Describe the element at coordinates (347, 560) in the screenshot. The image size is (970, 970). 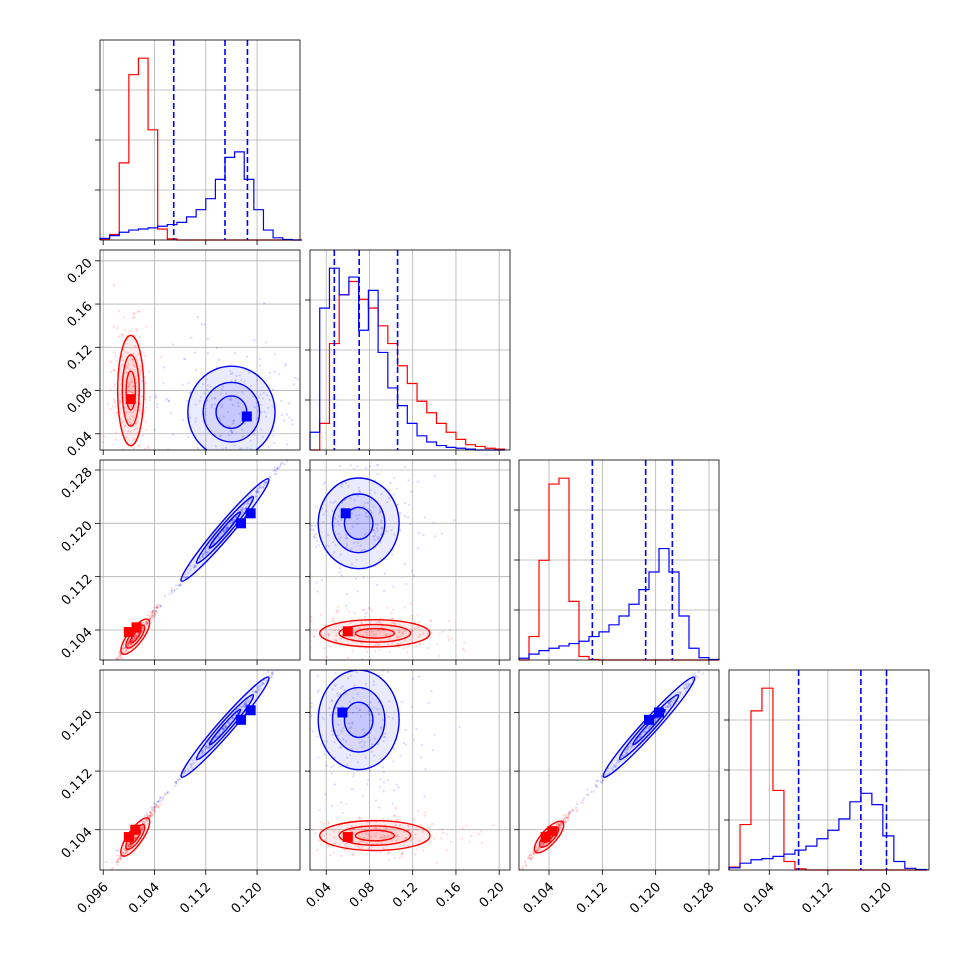
I see `panel-content` at that location.